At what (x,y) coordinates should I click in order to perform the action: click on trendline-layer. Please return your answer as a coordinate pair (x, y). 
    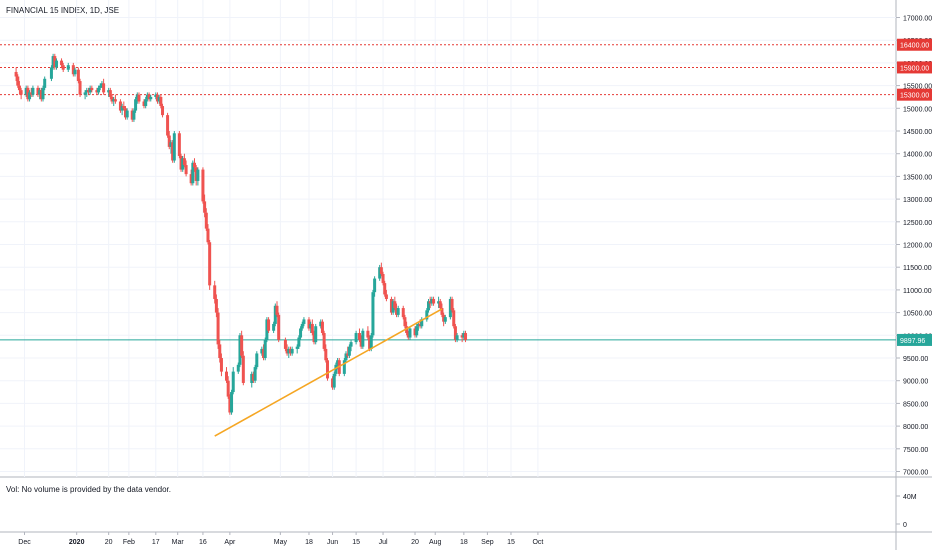
    Looking at the image, I should click on (328, 372).